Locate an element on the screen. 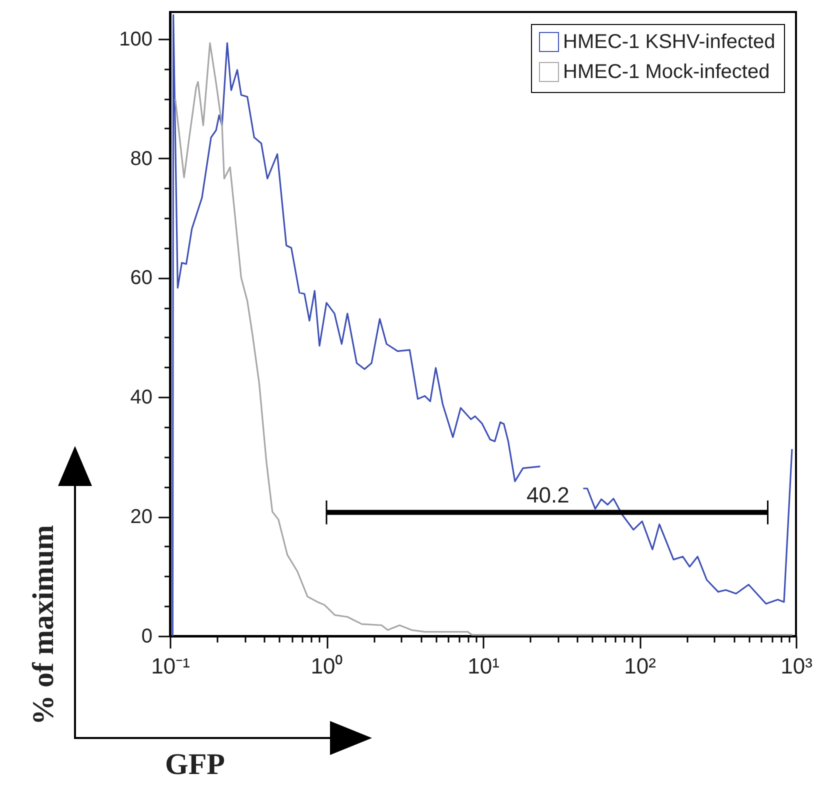  y-tick-label: 60 is located at coordinates (141, 278).